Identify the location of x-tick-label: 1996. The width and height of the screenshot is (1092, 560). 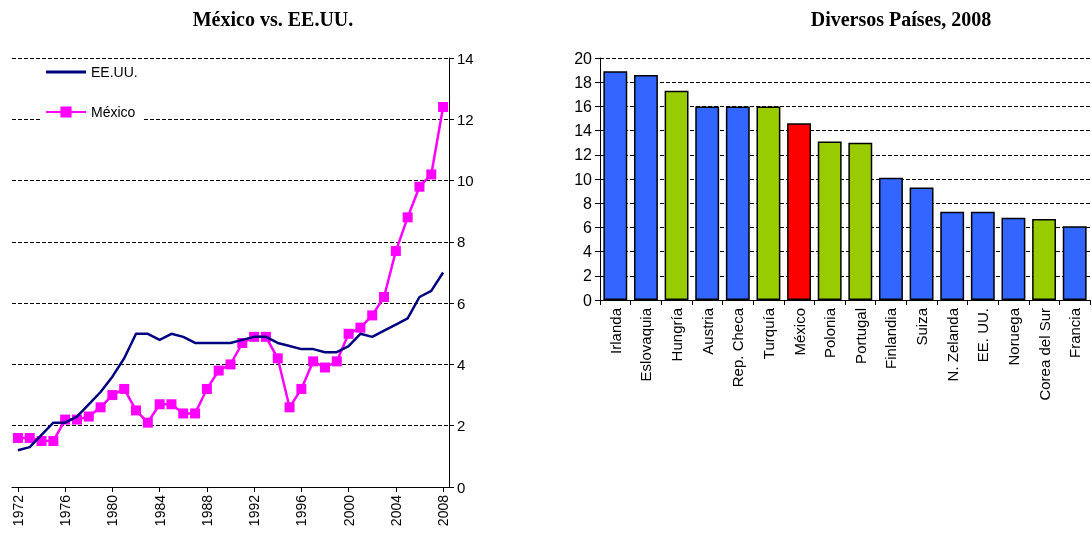
(301, 510).